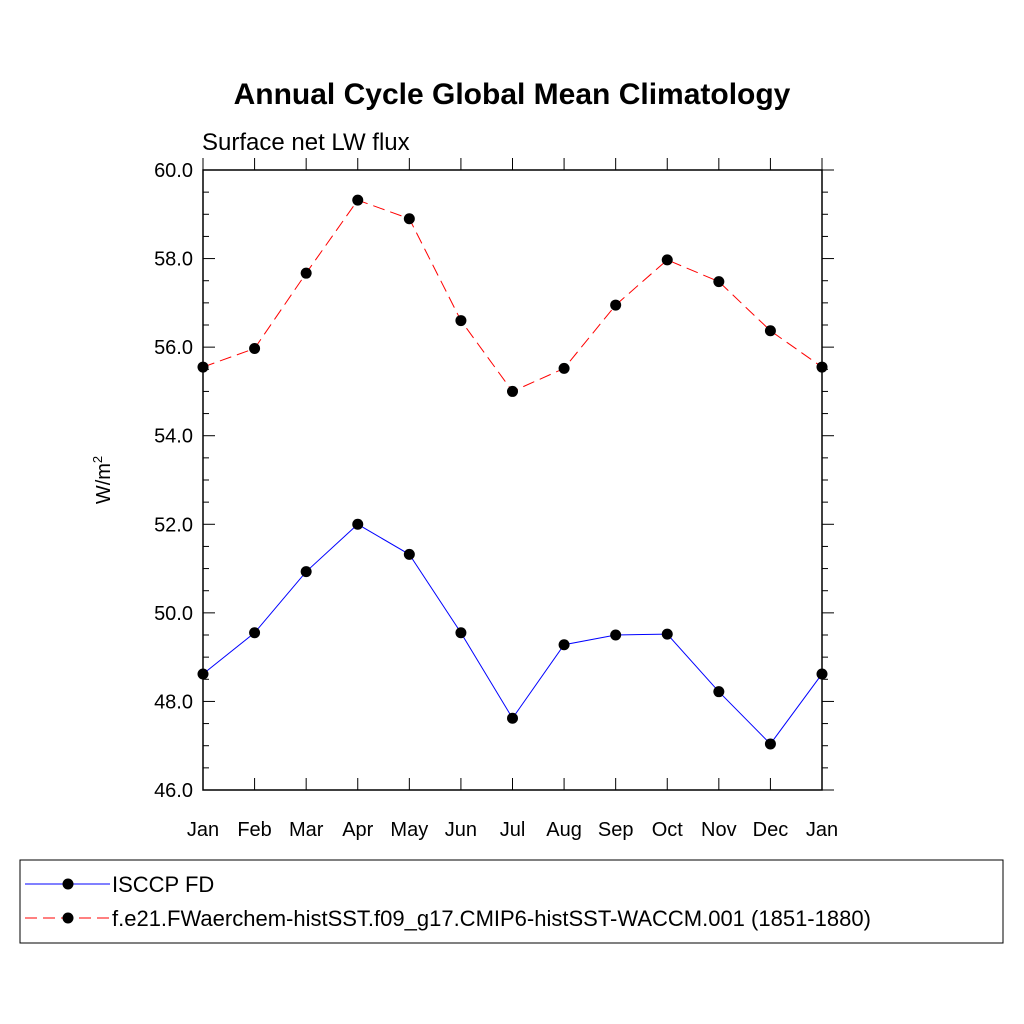  I want to click on x-tick-label: Feb, so click(254, 830).